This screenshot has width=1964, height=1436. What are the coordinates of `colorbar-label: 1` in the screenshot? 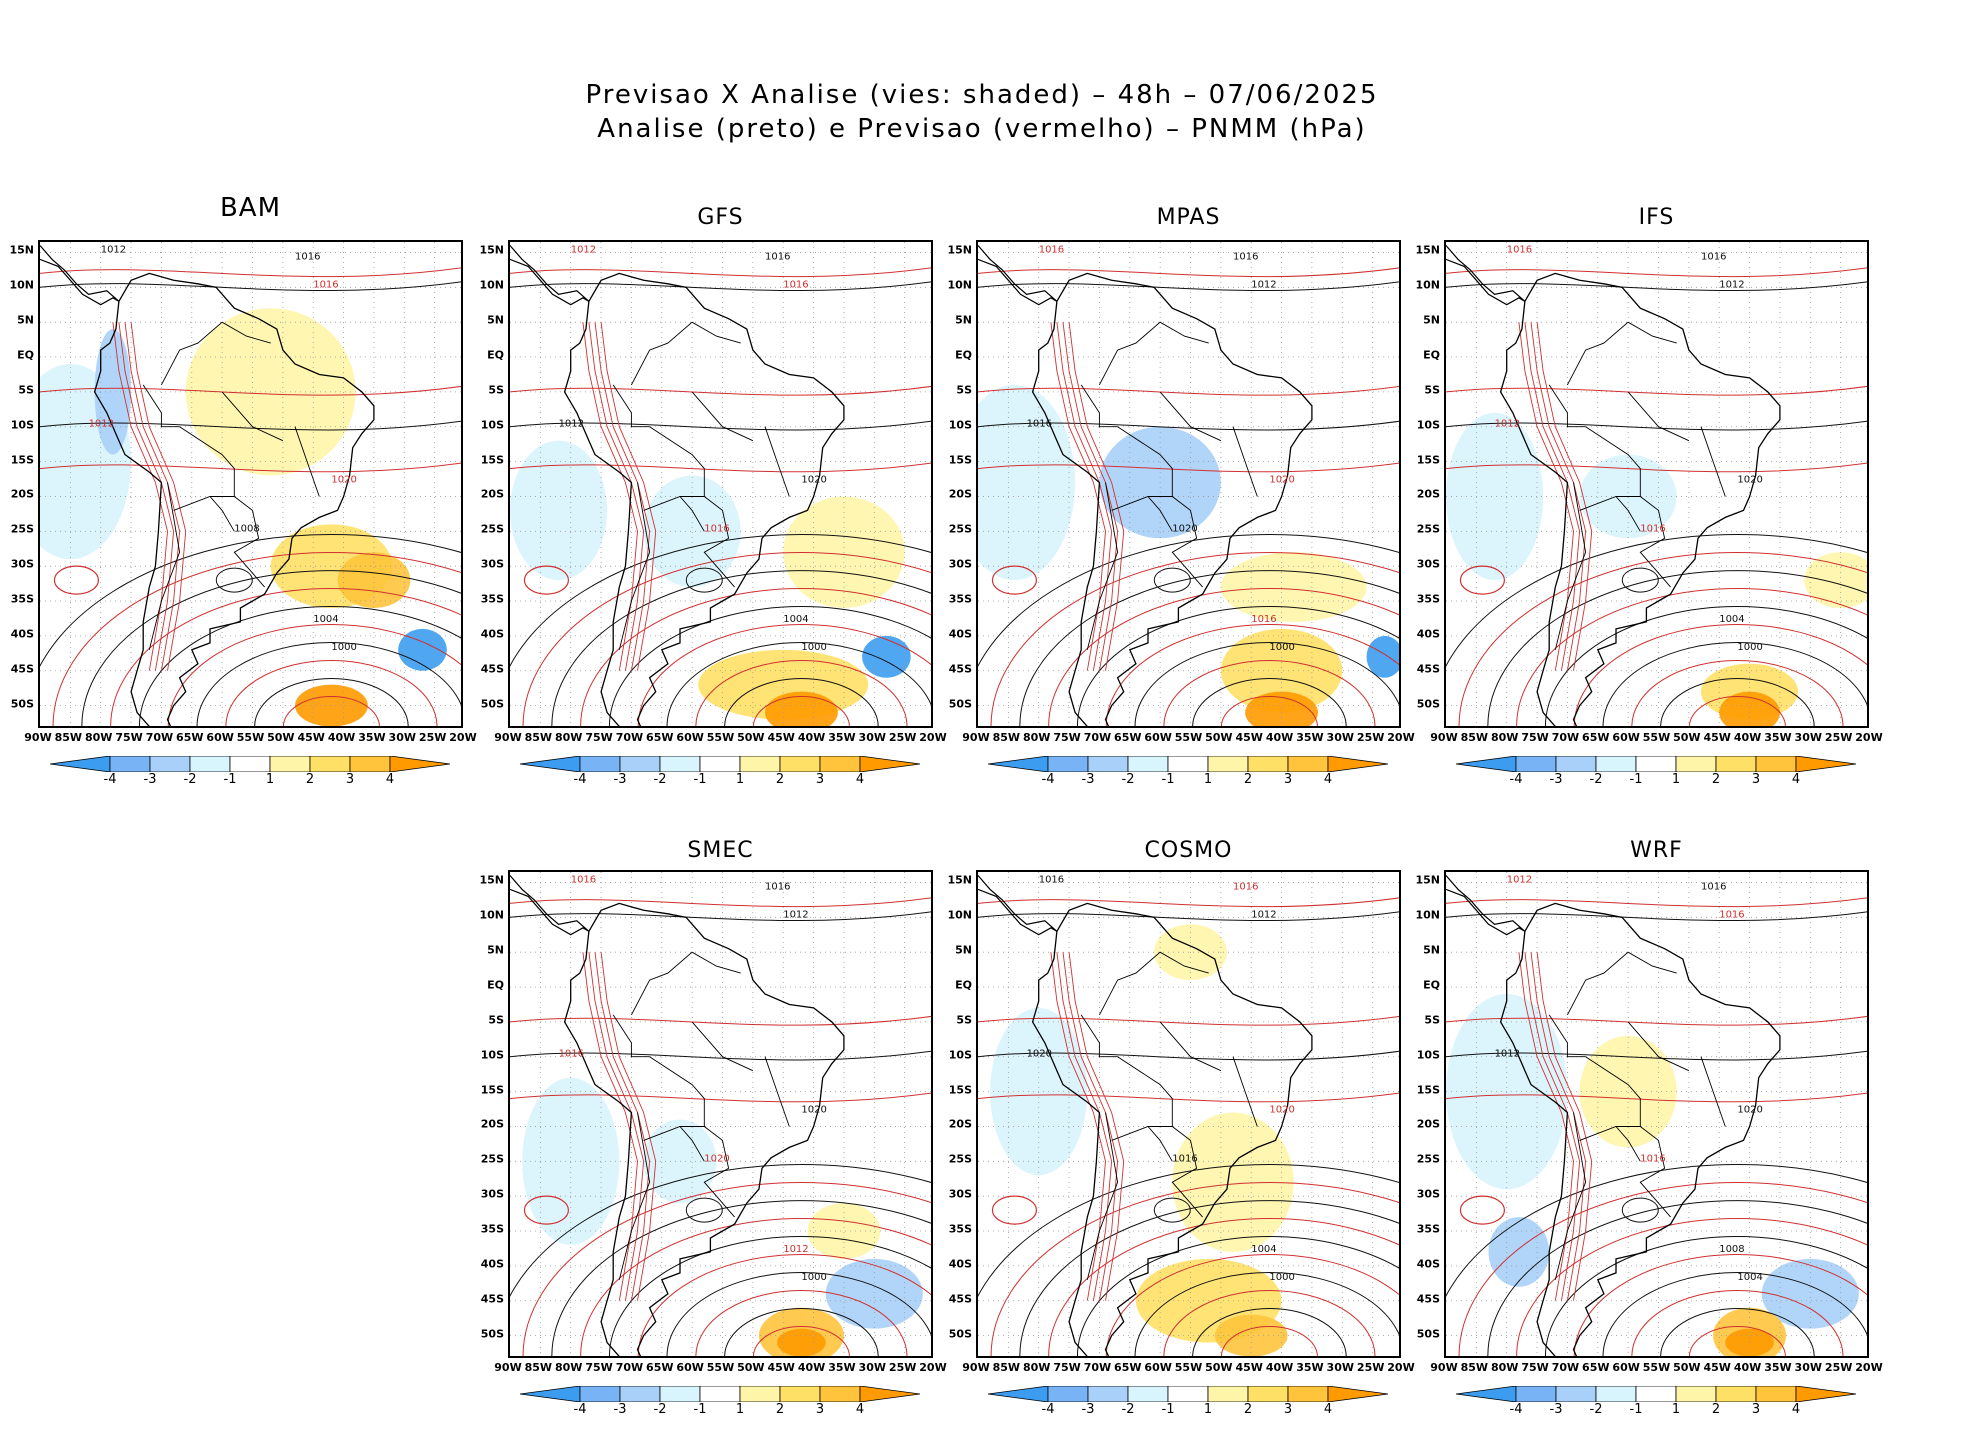 It's located at (1676, 779).